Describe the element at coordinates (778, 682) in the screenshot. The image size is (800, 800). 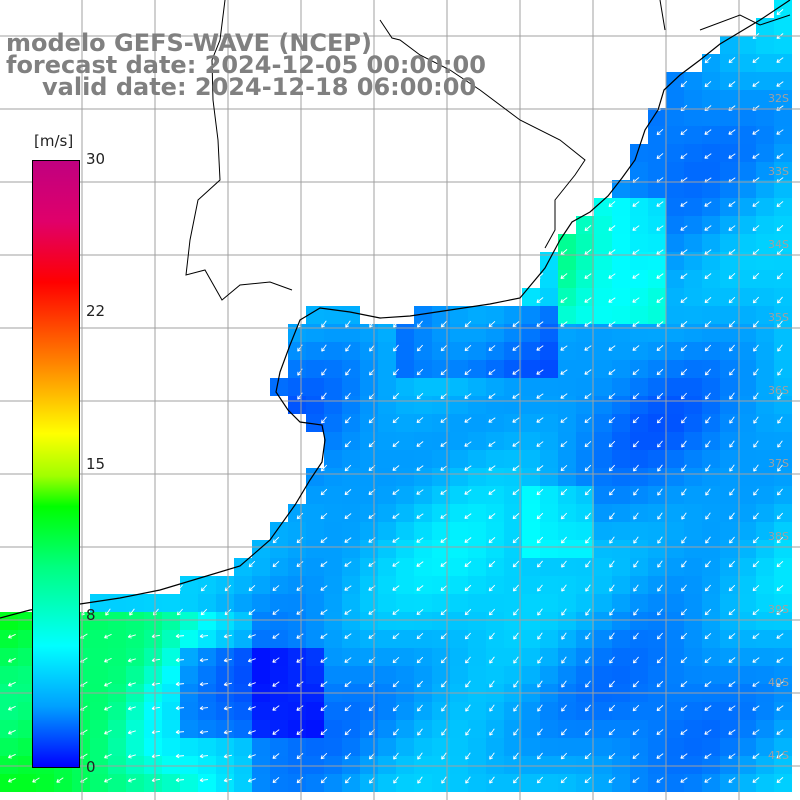
I see `lat-label: 40S` at that location.